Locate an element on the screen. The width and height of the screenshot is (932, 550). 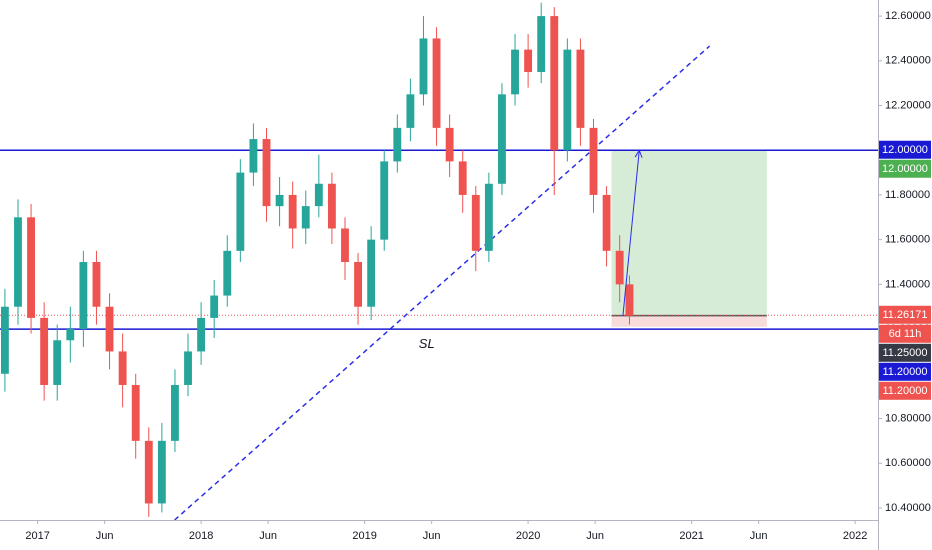
y-tick-label: 10.40000 is located at coordinates (908, 508).